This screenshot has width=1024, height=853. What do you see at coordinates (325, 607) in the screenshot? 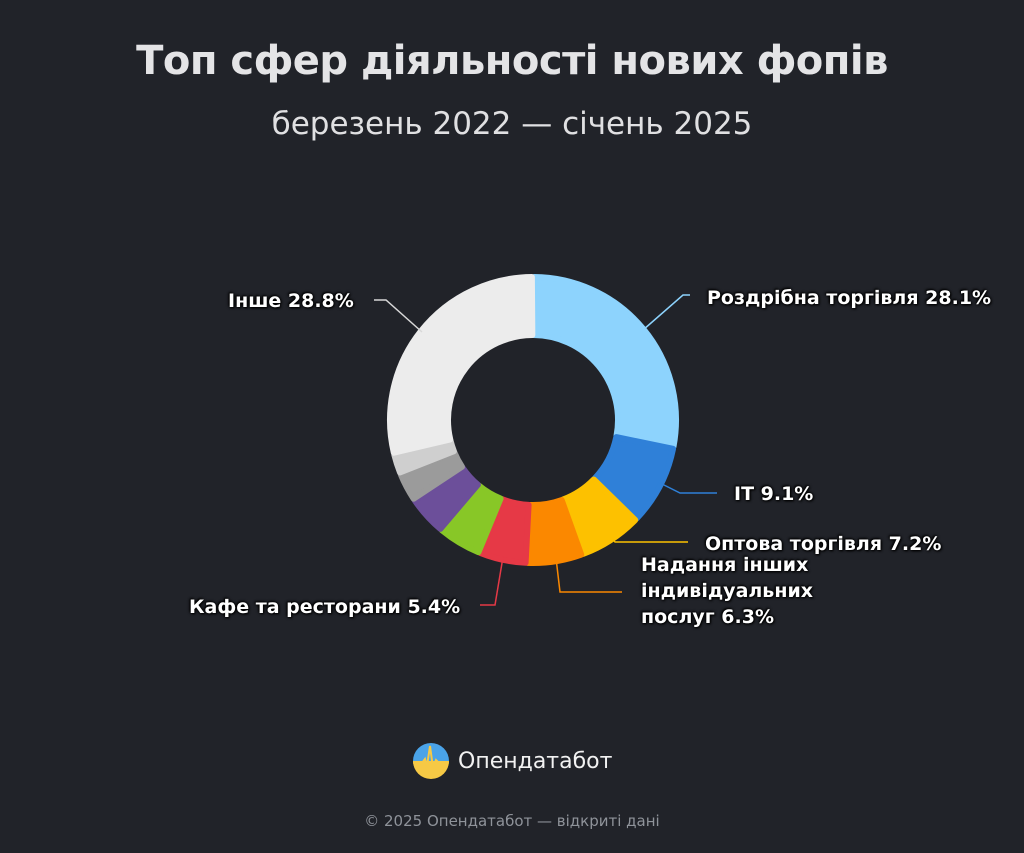
I see `label-cafe: Кафе та ресторани 5.4%` at bounding box center [325, 607].